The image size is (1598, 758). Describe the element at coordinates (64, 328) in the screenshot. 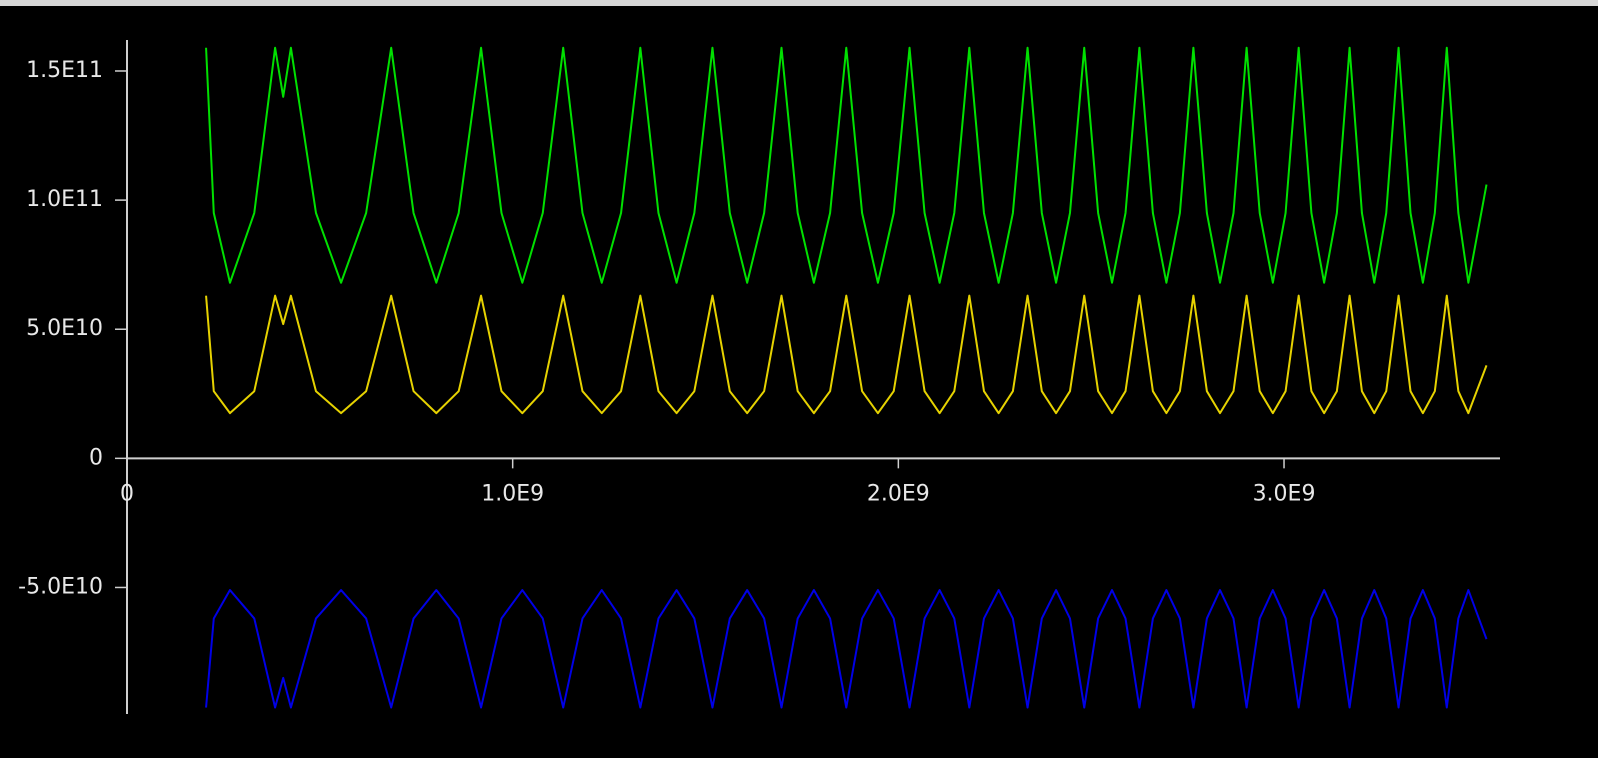

I see `y-tick-label: 5.0E10` at that location.